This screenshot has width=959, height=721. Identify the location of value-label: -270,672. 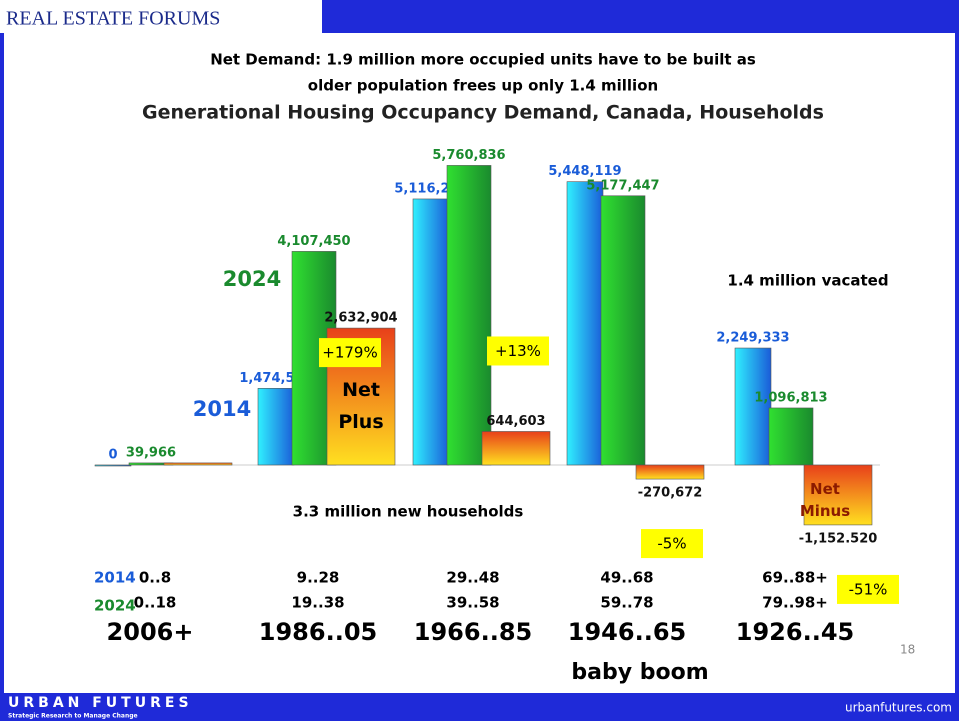
(670, 493).